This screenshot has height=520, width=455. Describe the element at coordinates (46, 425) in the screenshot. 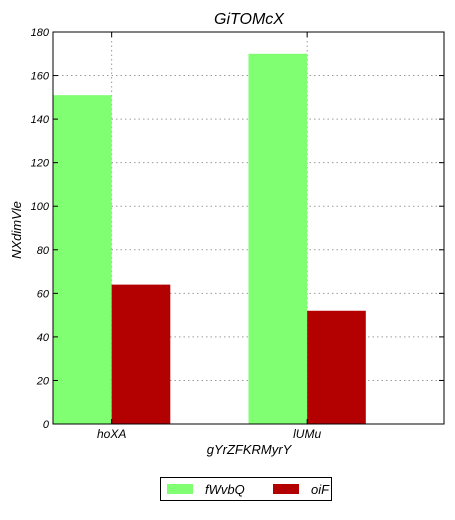

I see `y-tick-label: 0` at that location.